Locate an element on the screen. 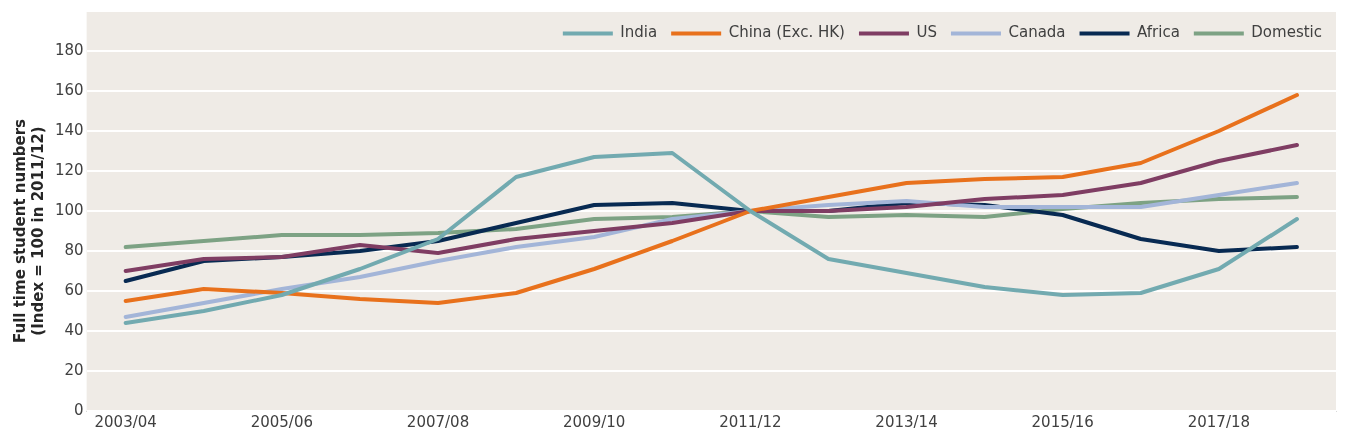  y-tick-label: 20 is located at coordinates (74, 369).